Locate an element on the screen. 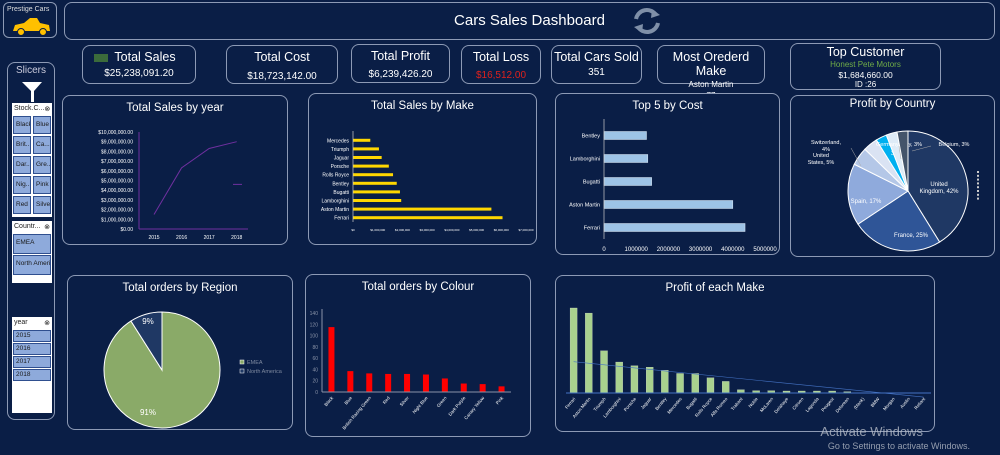 This screenshot has width=1000, height=455. kpi-most-ordered: Most Orederd Make Aston Martin 77 is located at coordinates (711, 72).